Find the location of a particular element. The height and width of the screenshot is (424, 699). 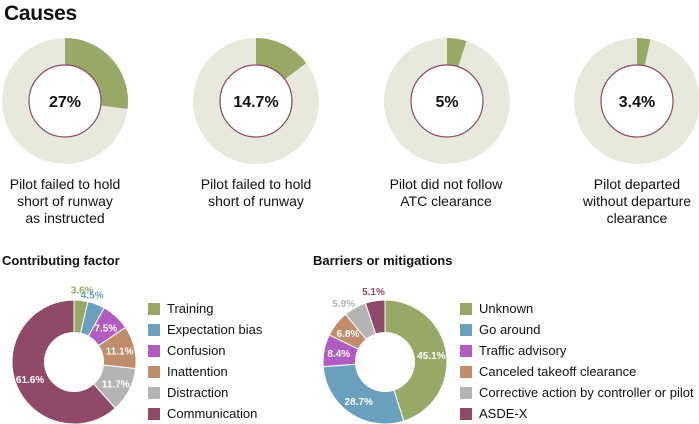

legend-label: Corrective action by controller or pilot is located at coordinates (586, 392).